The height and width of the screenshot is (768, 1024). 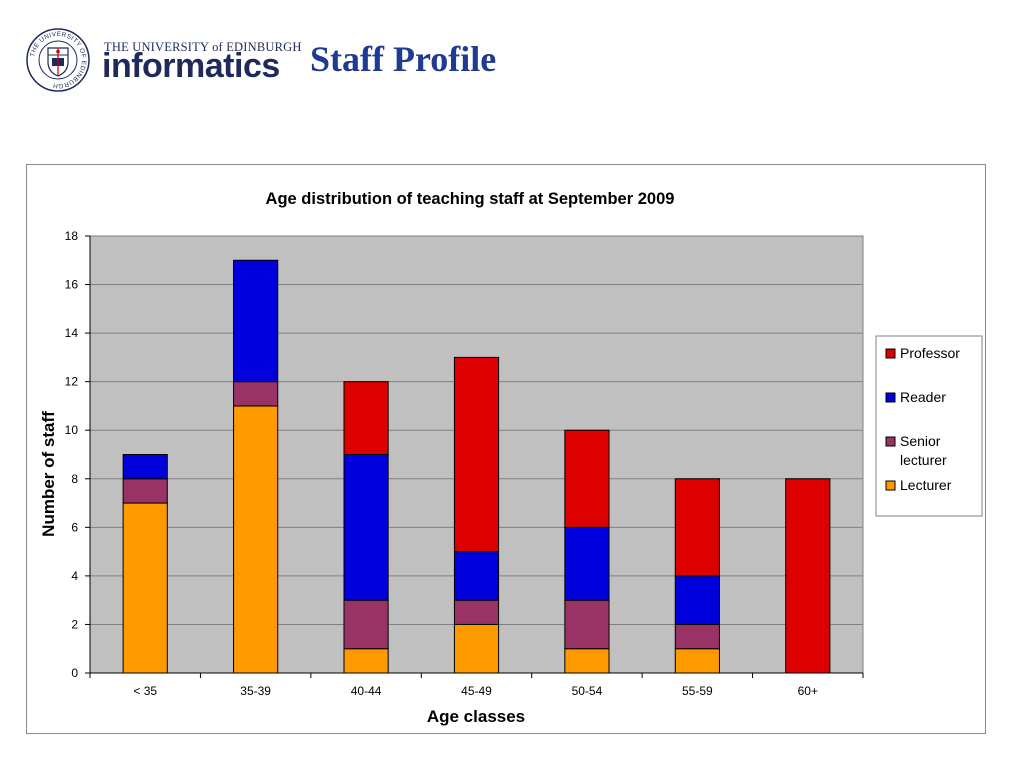 I want to click on x-tick-label: 50-54, so click(x=587, y=691).